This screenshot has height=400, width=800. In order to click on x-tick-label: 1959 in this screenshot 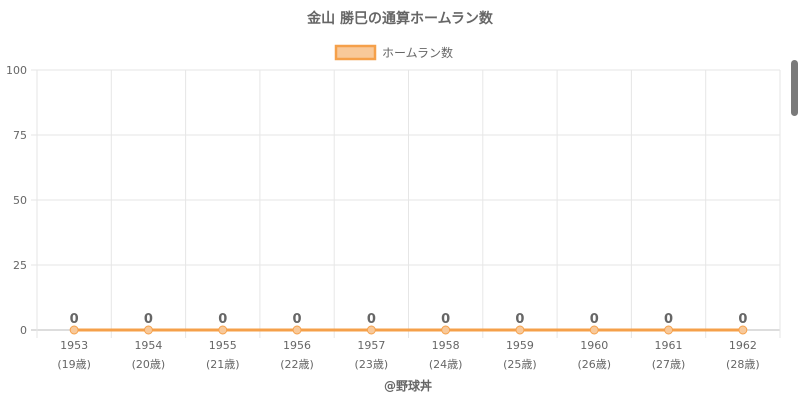, I will do `click(520, 345)`.